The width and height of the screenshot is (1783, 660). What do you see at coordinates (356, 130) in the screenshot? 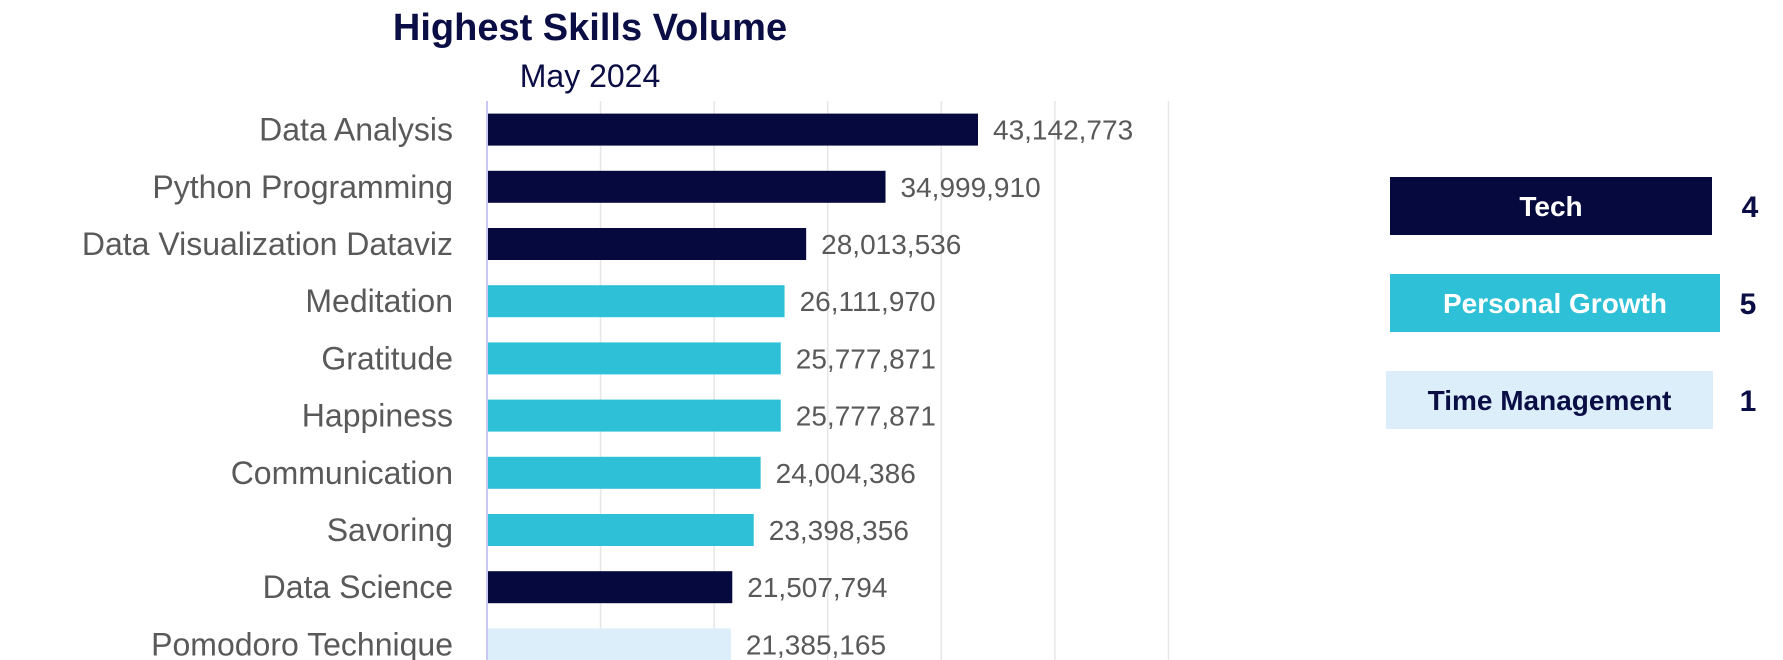
I see `category-label: Data Analysis` at bounding box center [356, 130].